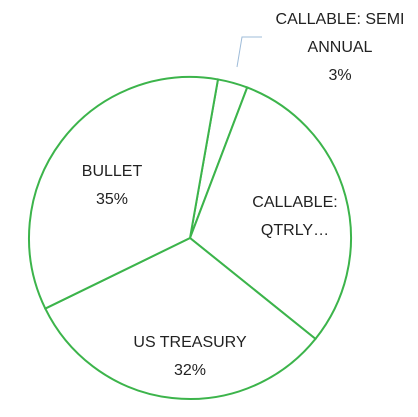  What do you see at coordinates (112, 186) in the screenshot?
I see `slice-label: BULLET 35%` at bounding box center [112, 186].